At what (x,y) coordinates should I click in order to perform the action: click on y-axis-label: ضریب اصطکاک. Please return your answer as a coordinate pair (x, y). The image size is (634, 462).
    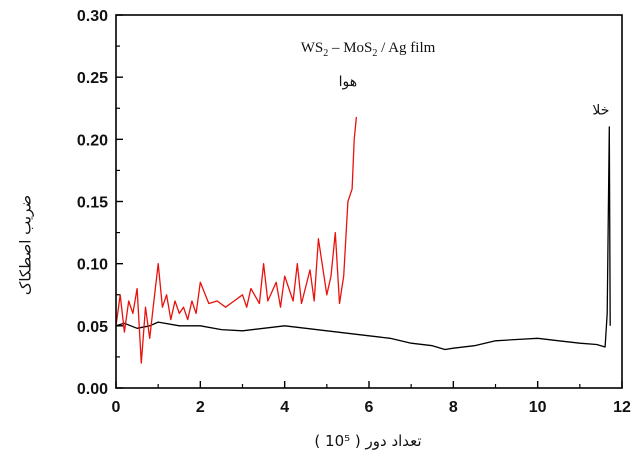
    Looking at the image, I should click on (26, 245).